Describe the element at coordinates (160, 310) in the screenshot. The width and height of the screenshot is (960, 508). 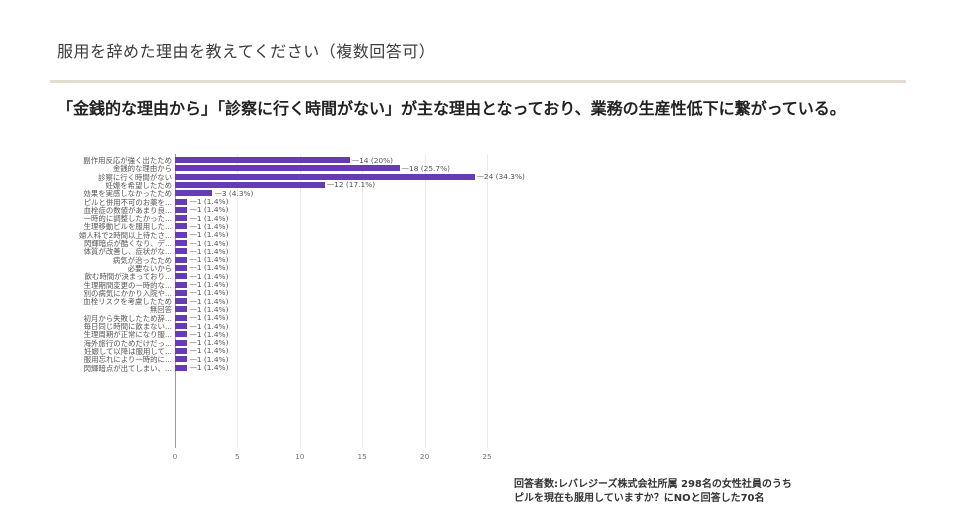
I see `category-label: 無回答` at that location.